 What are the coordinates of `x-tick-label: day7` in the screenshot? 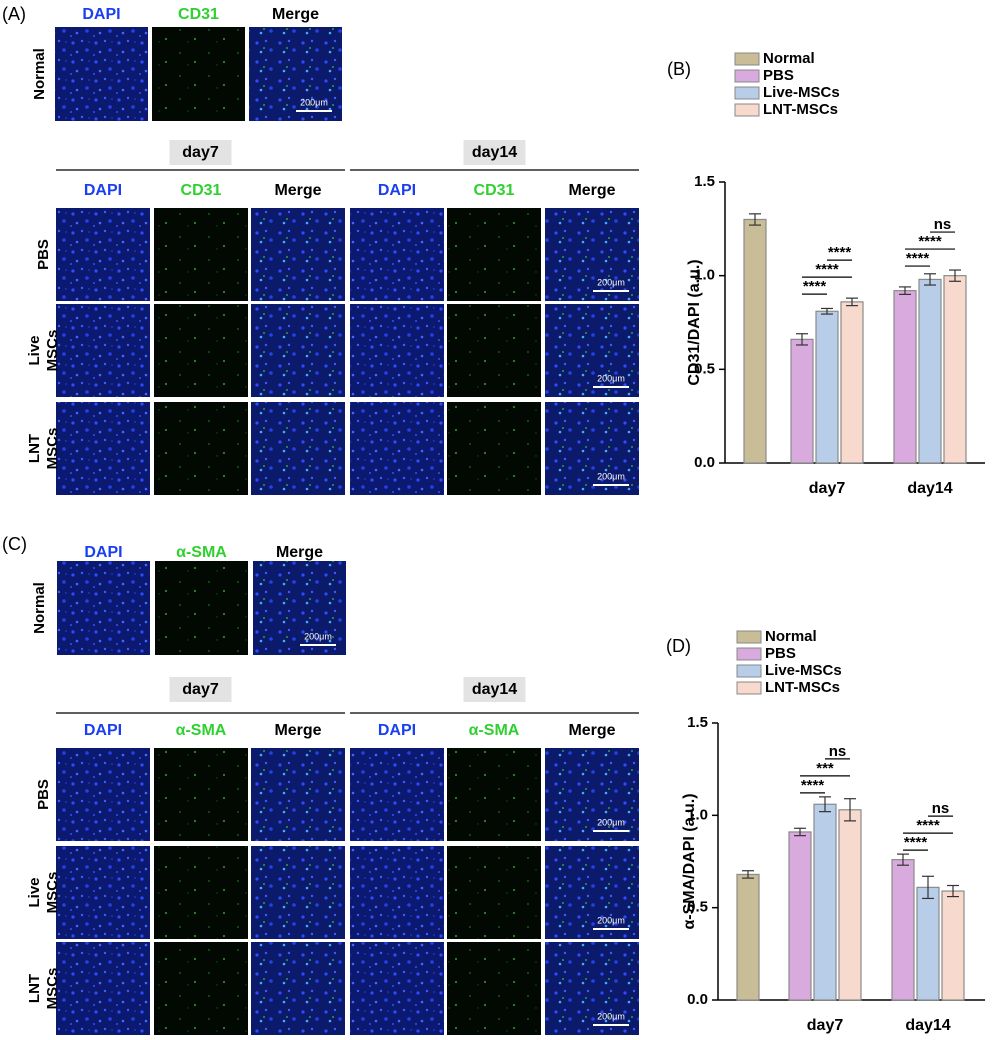 It's located at (825, 1025).